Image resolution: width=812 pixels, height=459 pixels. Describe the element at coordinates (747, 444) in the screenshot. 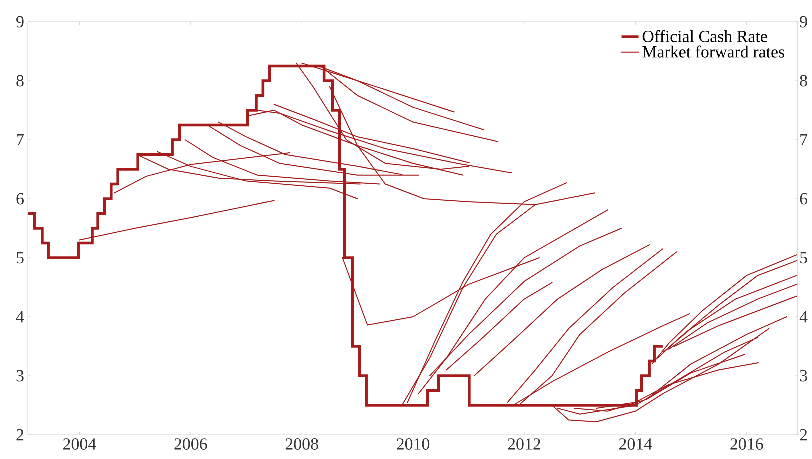

I see `x-tick-label: 2016` at that location.